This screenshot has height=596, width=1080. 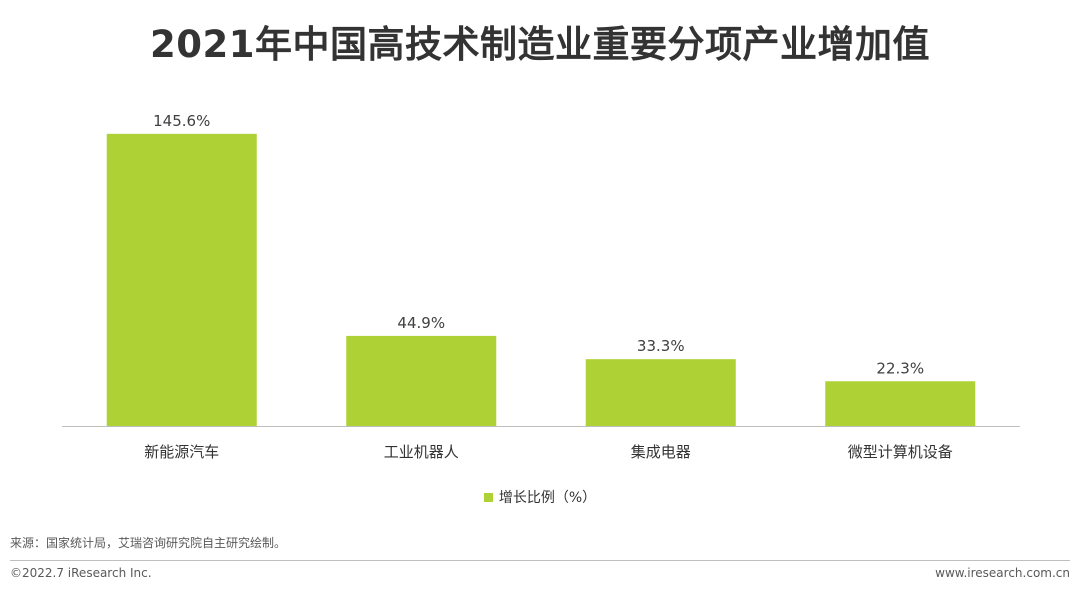 What do you see at coordinates (540, 560) in the screenshot?
I see `footer-divider` at bounding box center [540, 560].